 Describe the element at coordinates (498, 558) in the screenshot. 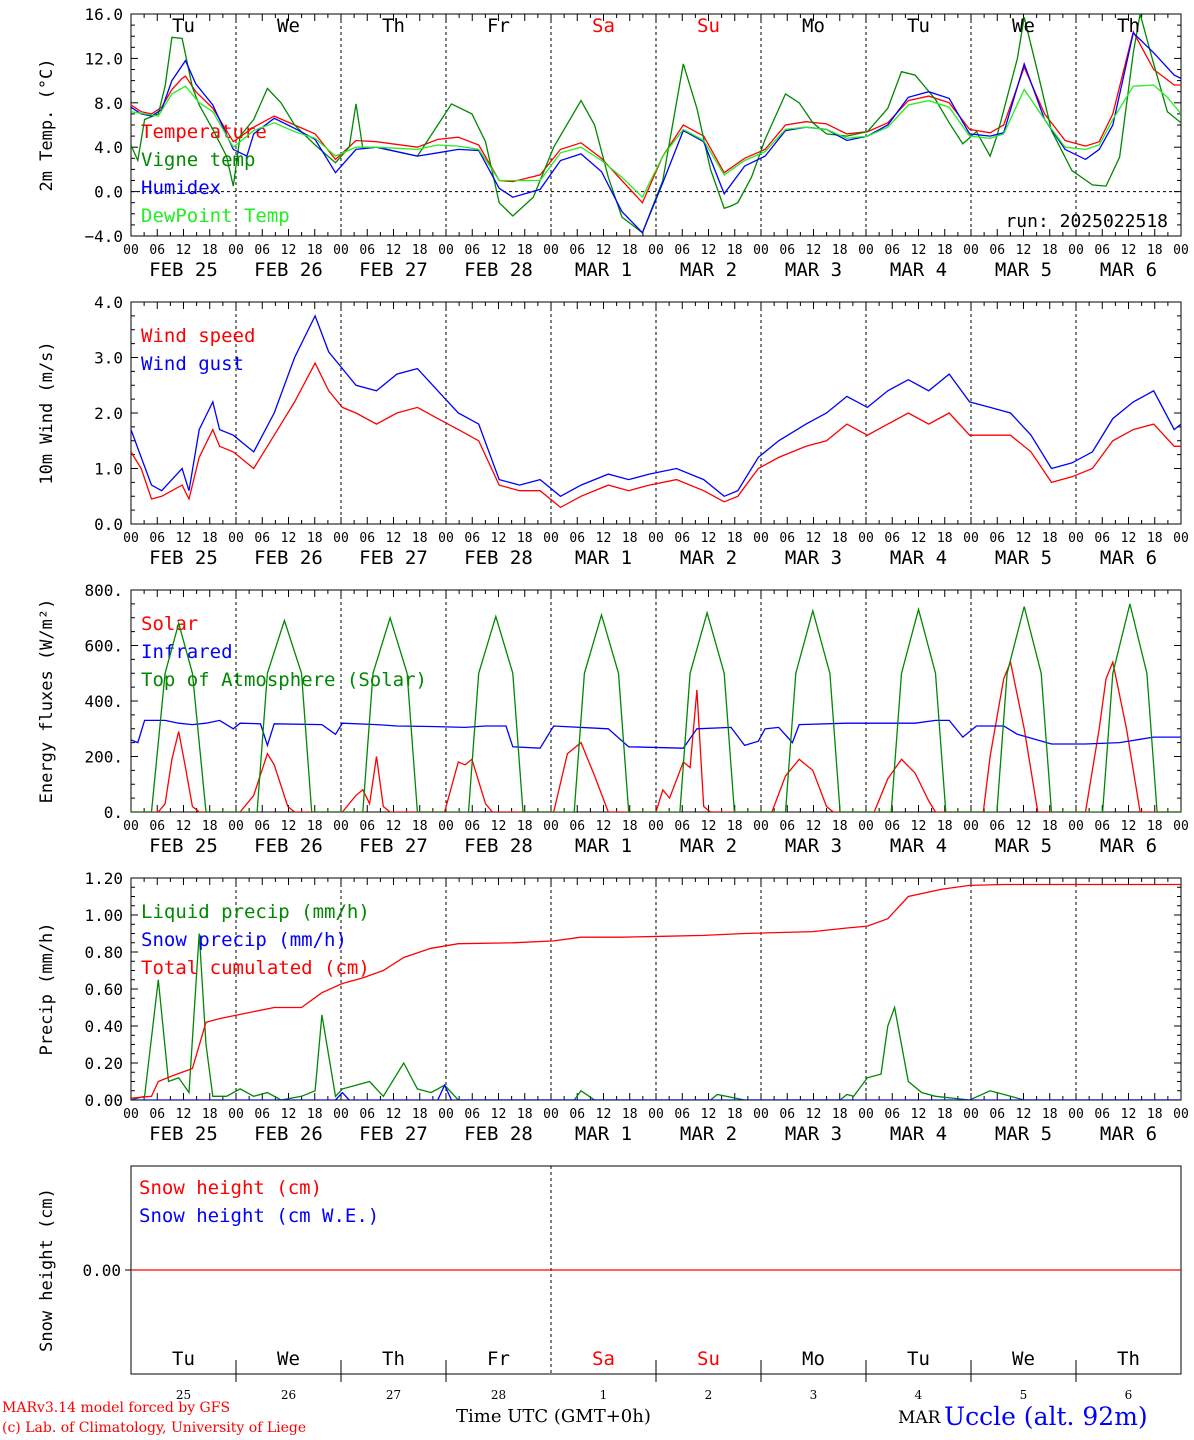

I see `date-label: FEB 28` at that location.